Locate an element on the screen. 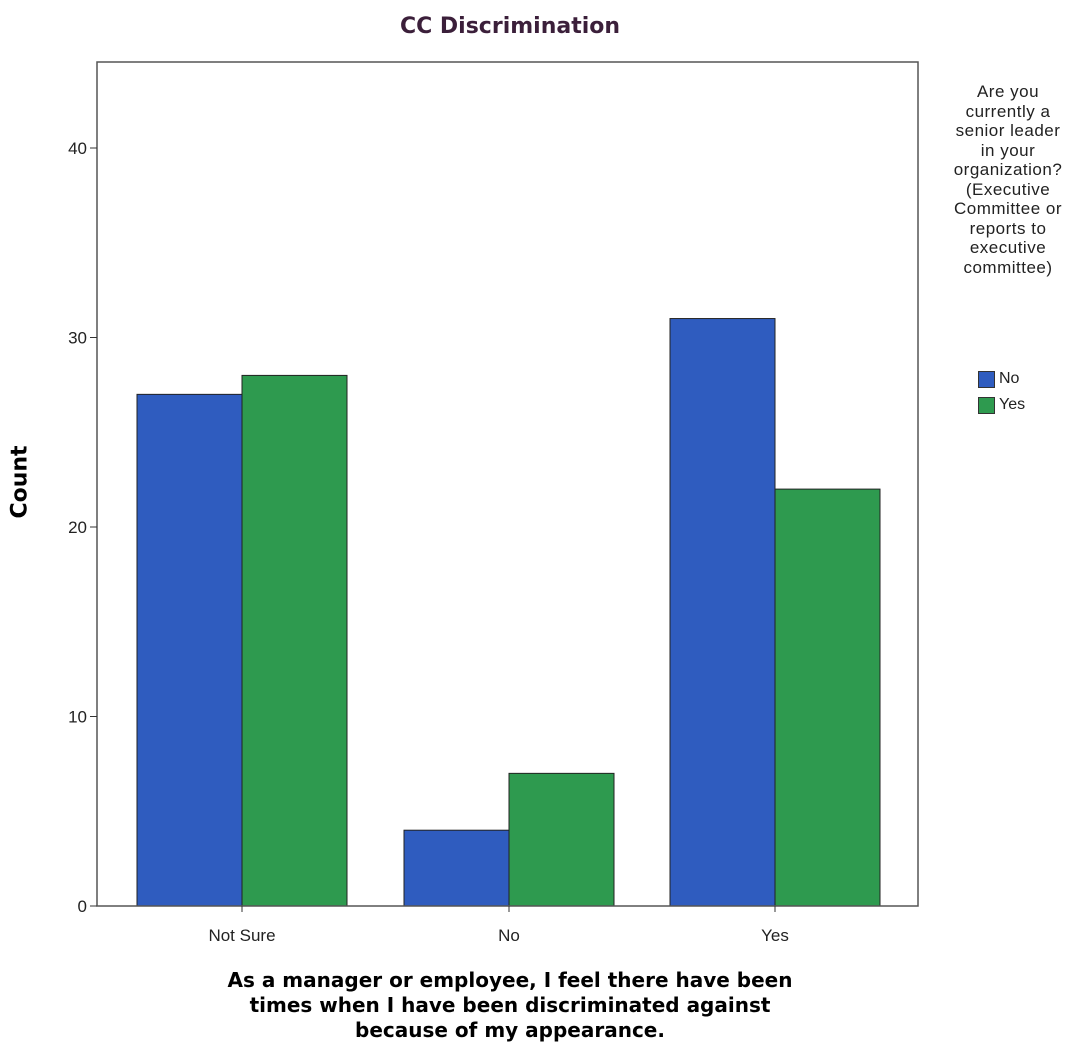  legend-label-no: No is located at coordinates (1009, 378).